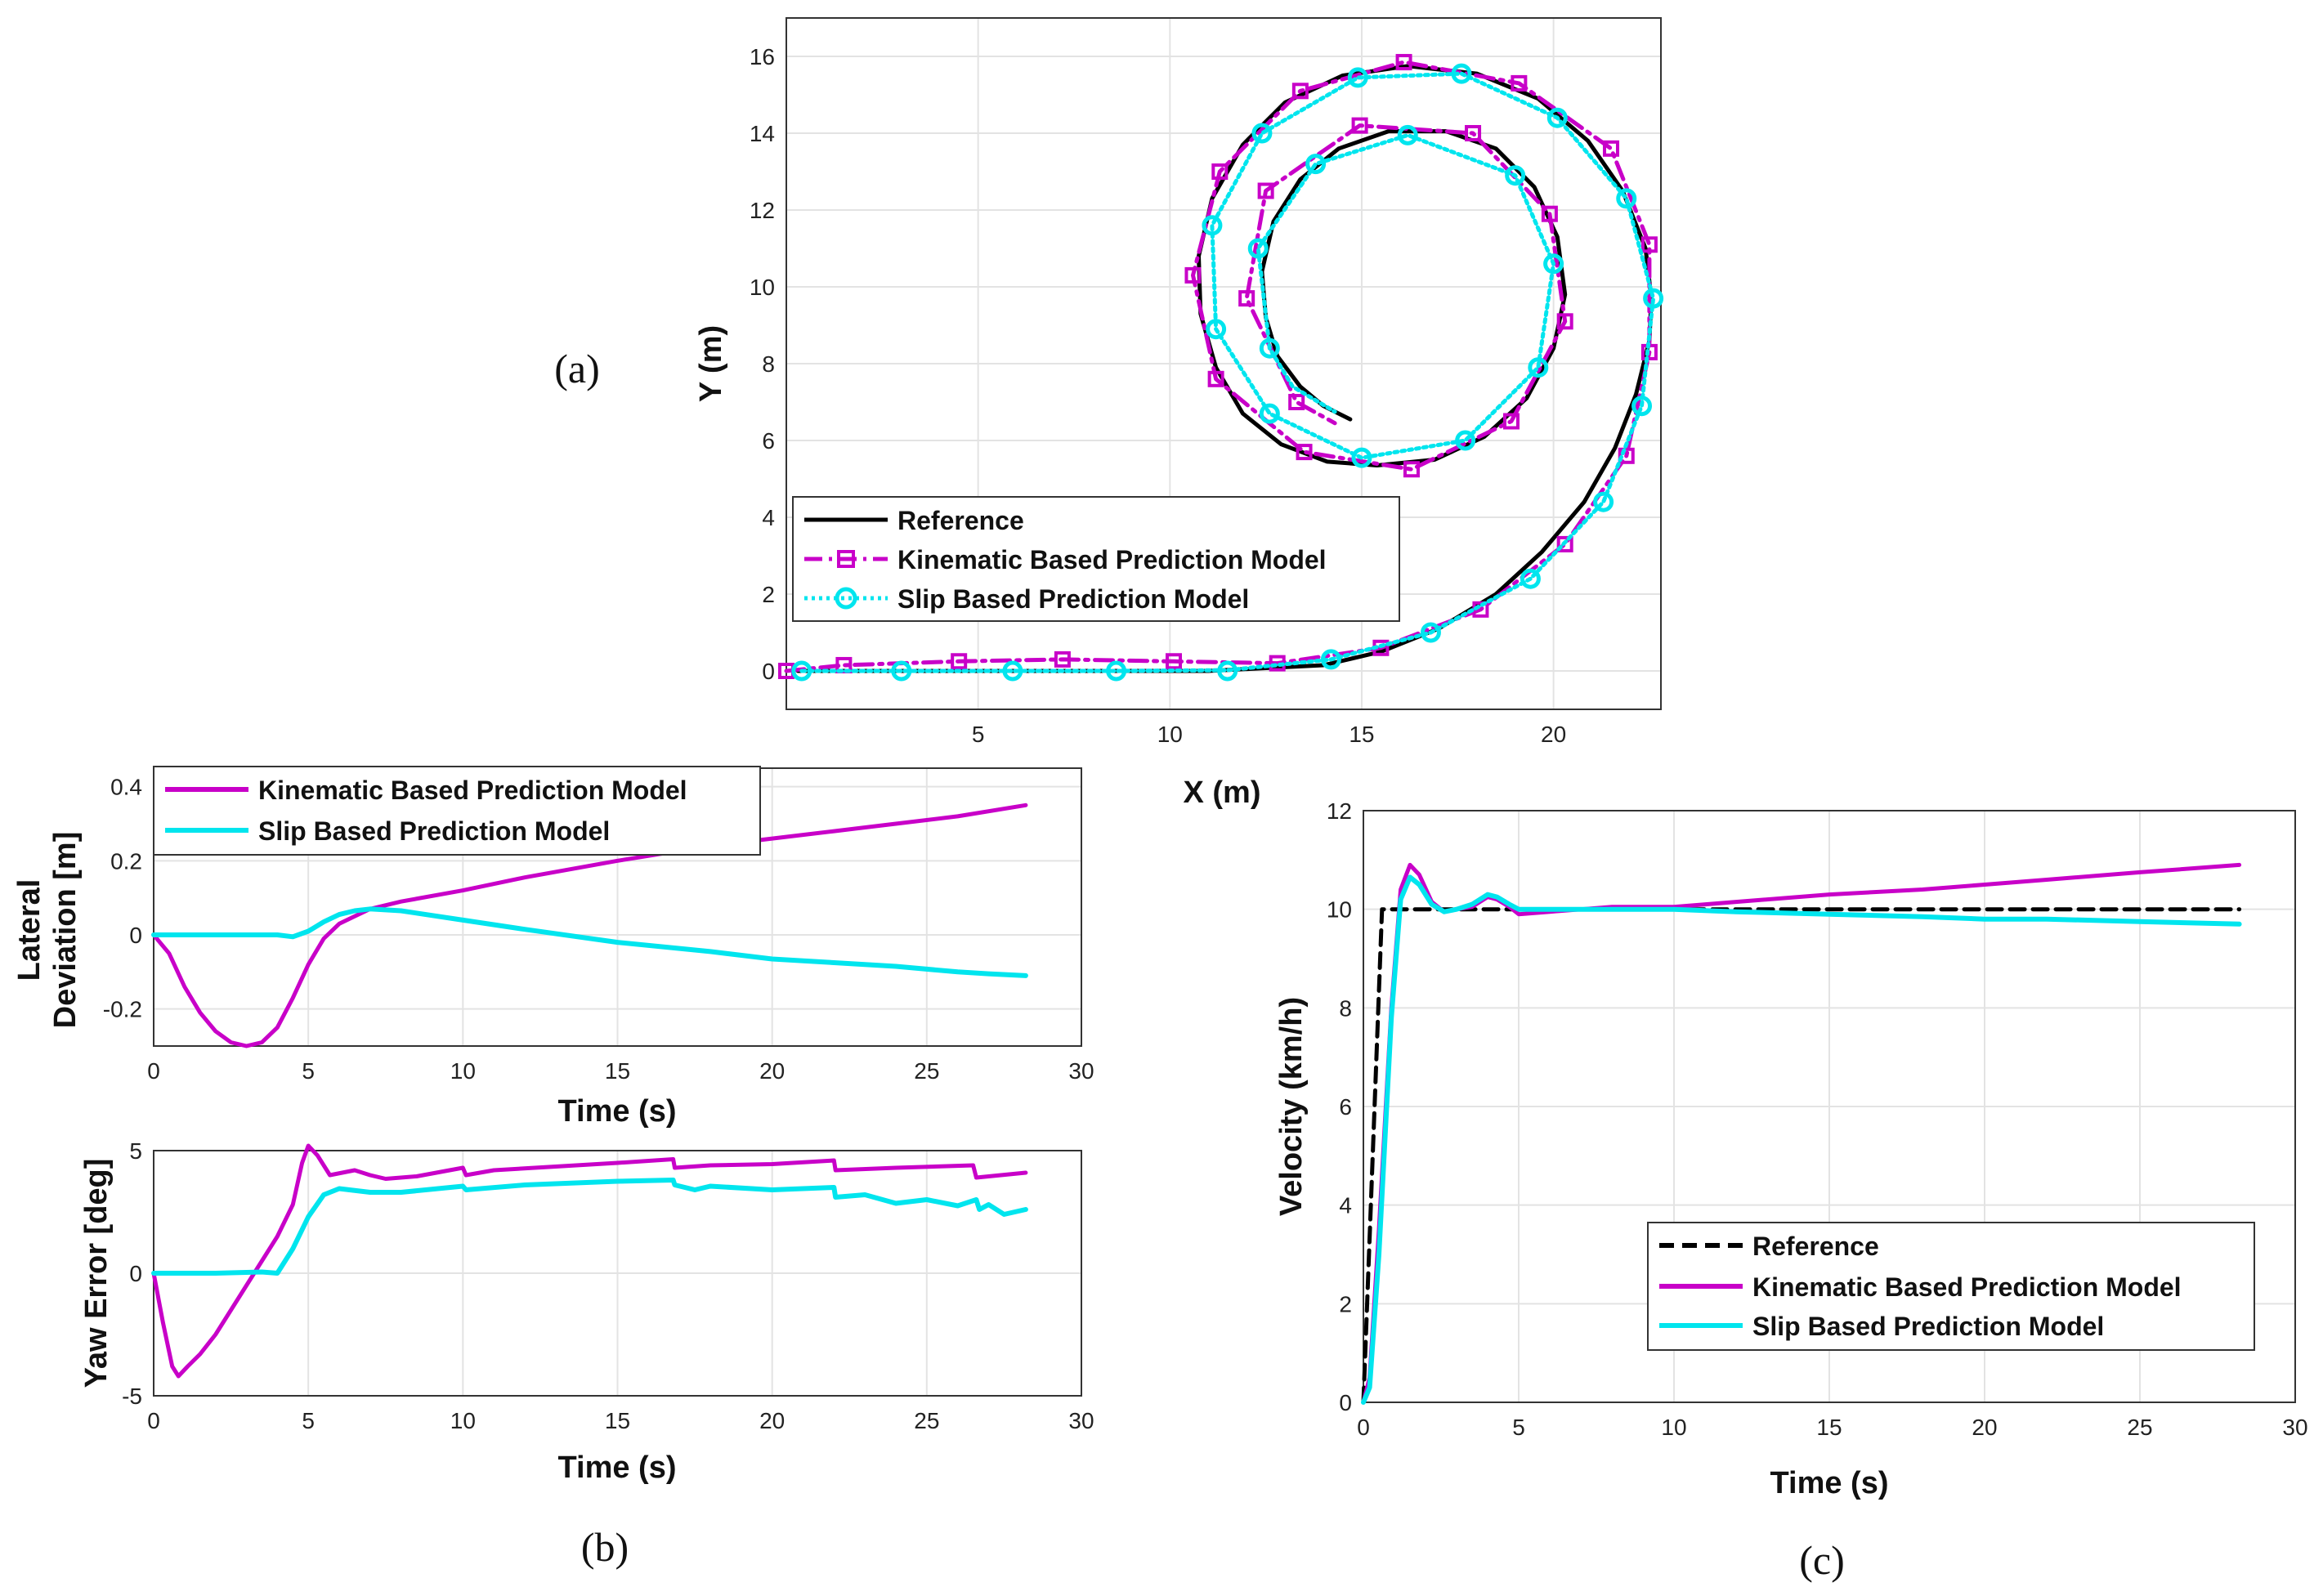 The height and width of the screenshot is (1596, 2323). I want to click on c-ytick-label: 6, so click(1345, 1107).